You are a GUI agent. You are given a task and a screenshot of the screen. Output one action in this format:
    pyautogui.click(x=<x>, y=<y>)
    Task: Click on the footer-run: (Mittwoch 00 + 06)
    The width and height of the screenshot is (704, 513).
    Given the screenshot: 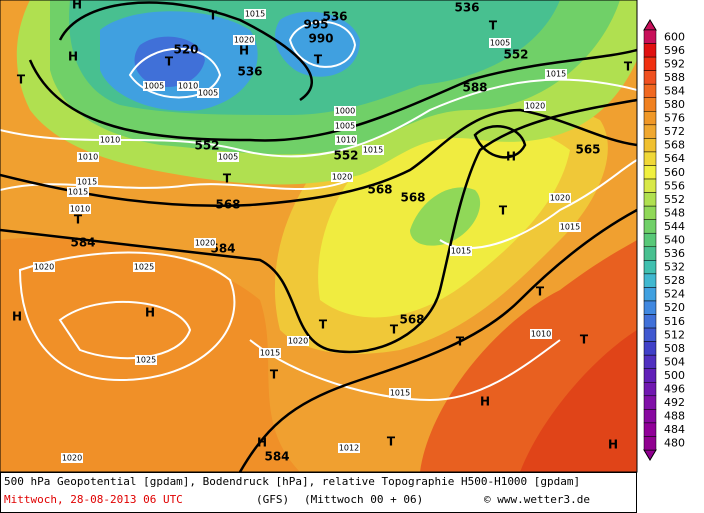 What is the action you would take?
    pyautogui.click(x=363, y=499)
    